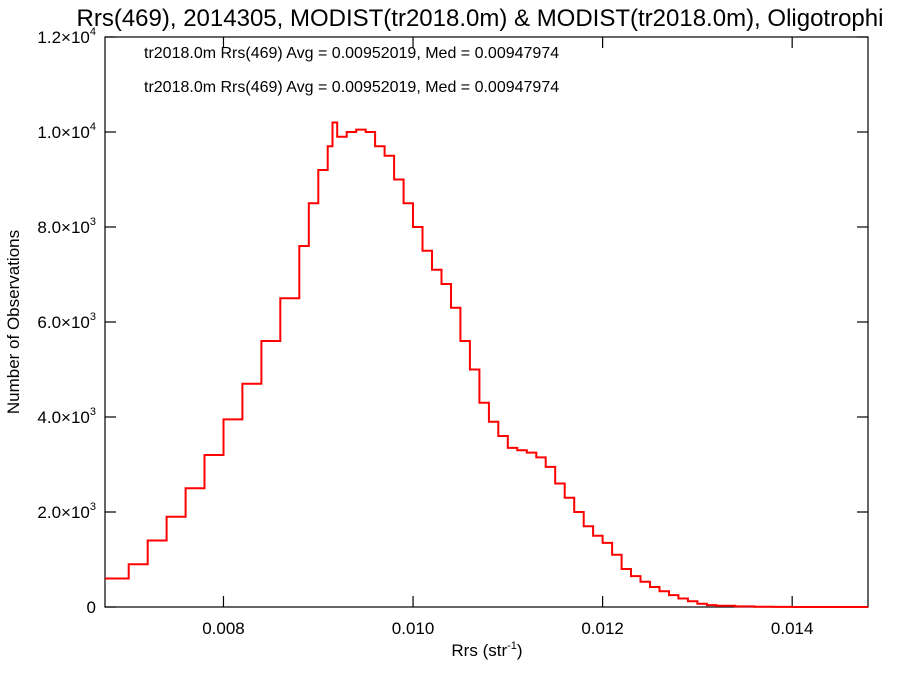 This screenshot has width=900, height=675. I want to click on y-tick-label: 0, so click(91, 607).